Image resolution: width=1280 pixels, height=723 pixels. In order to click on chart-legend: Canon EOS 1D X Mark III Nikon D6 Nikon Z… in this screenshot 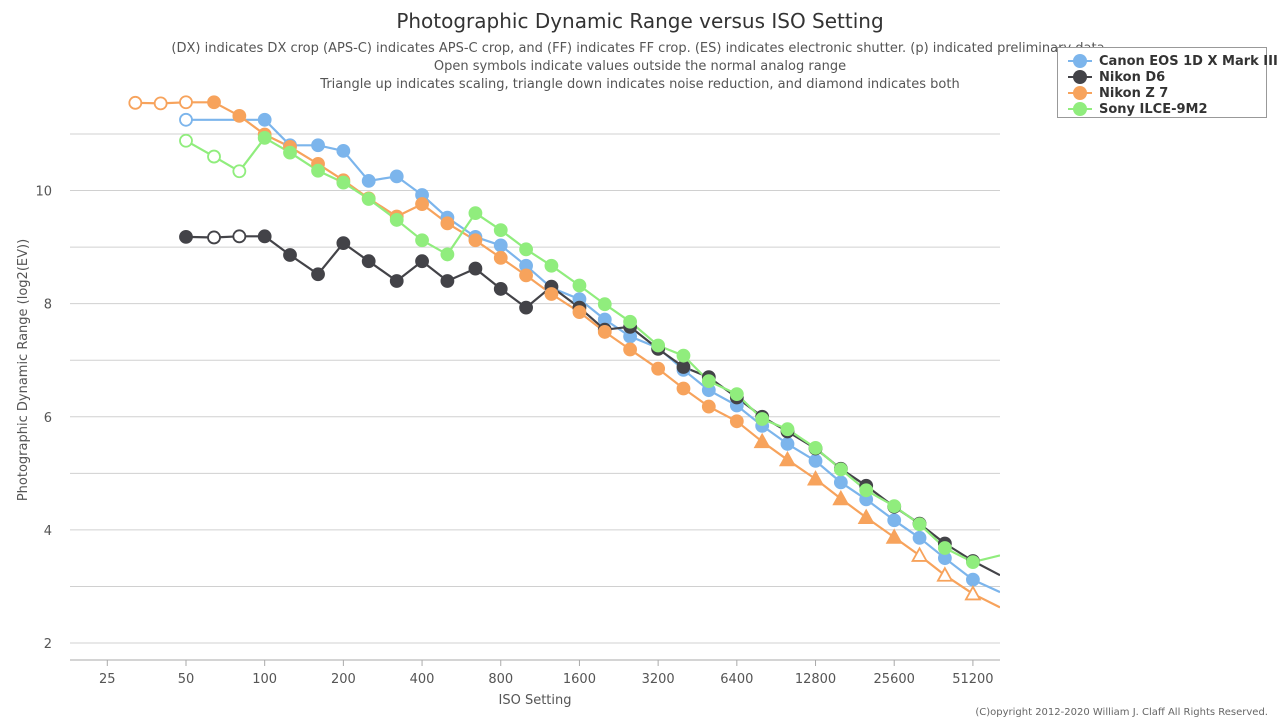, I will do `click(1167, 82)`.